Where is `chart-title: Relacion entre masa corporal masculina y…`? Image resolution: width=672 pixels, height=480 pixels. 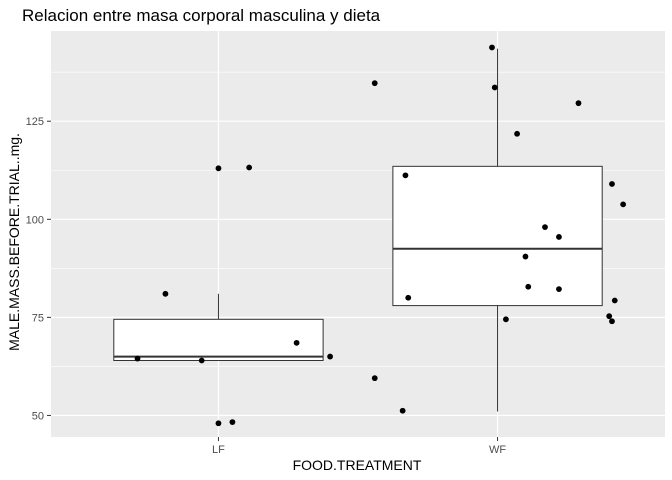 chart-title: Relacion entre masa corporal masculina y… is located at coordinates (201, 15).